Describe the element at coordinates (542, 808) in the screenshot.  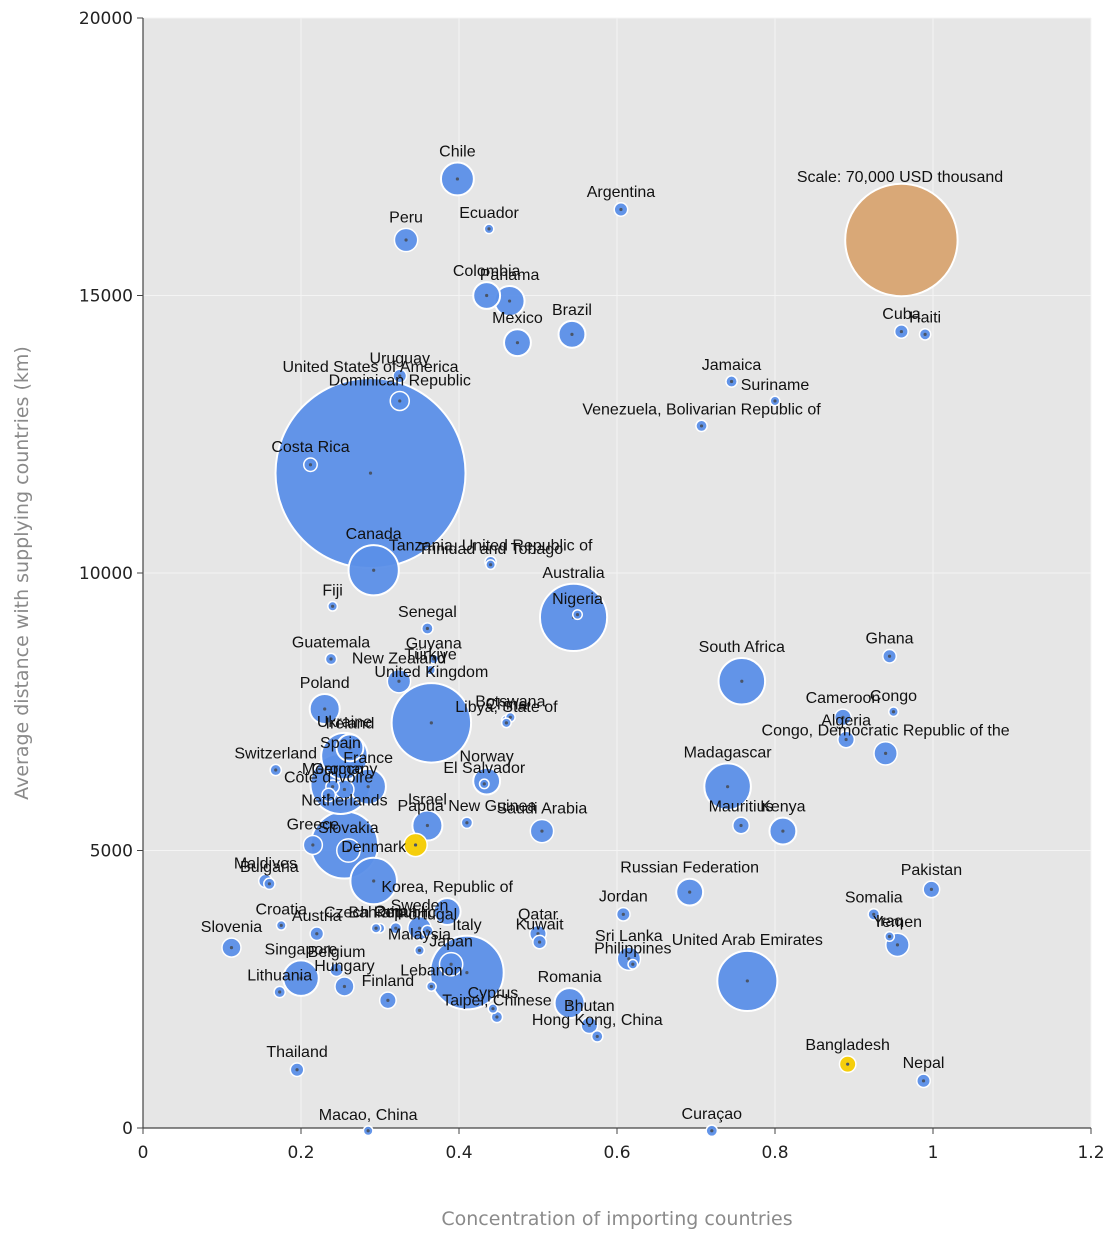
I see `point-label: Saudi Arabia` at that location.